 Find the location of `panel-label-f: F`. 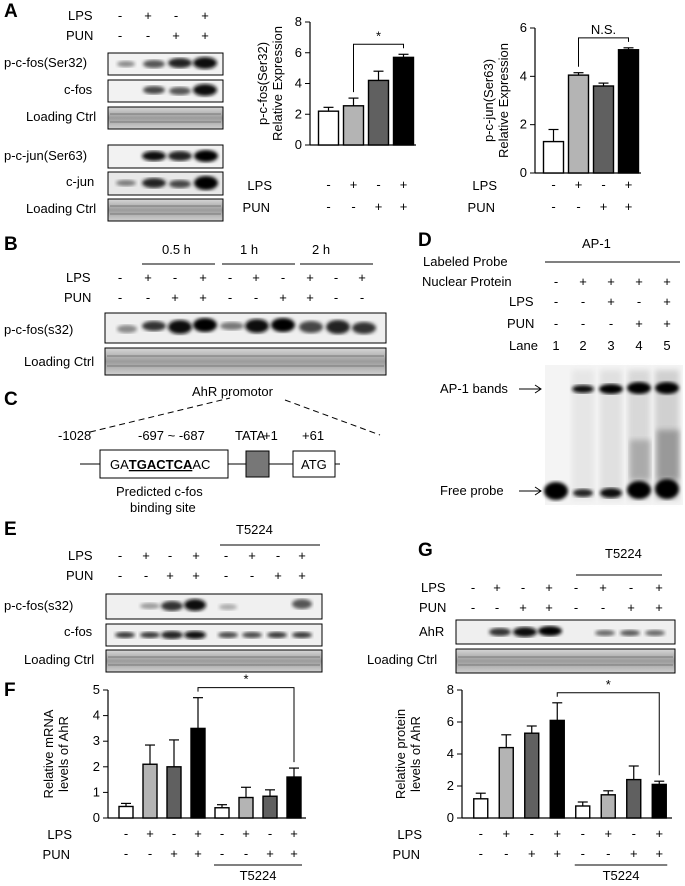

panel-label-f: F is located at coordinates (10, 690).